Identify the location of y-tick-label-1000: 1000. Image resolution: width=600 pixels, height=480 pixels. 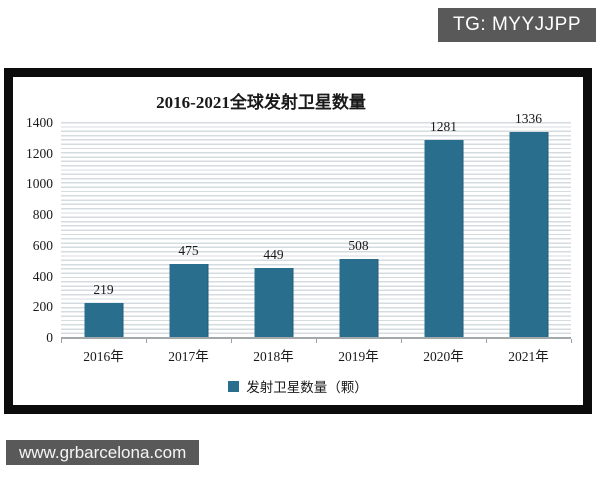
(39, 184).